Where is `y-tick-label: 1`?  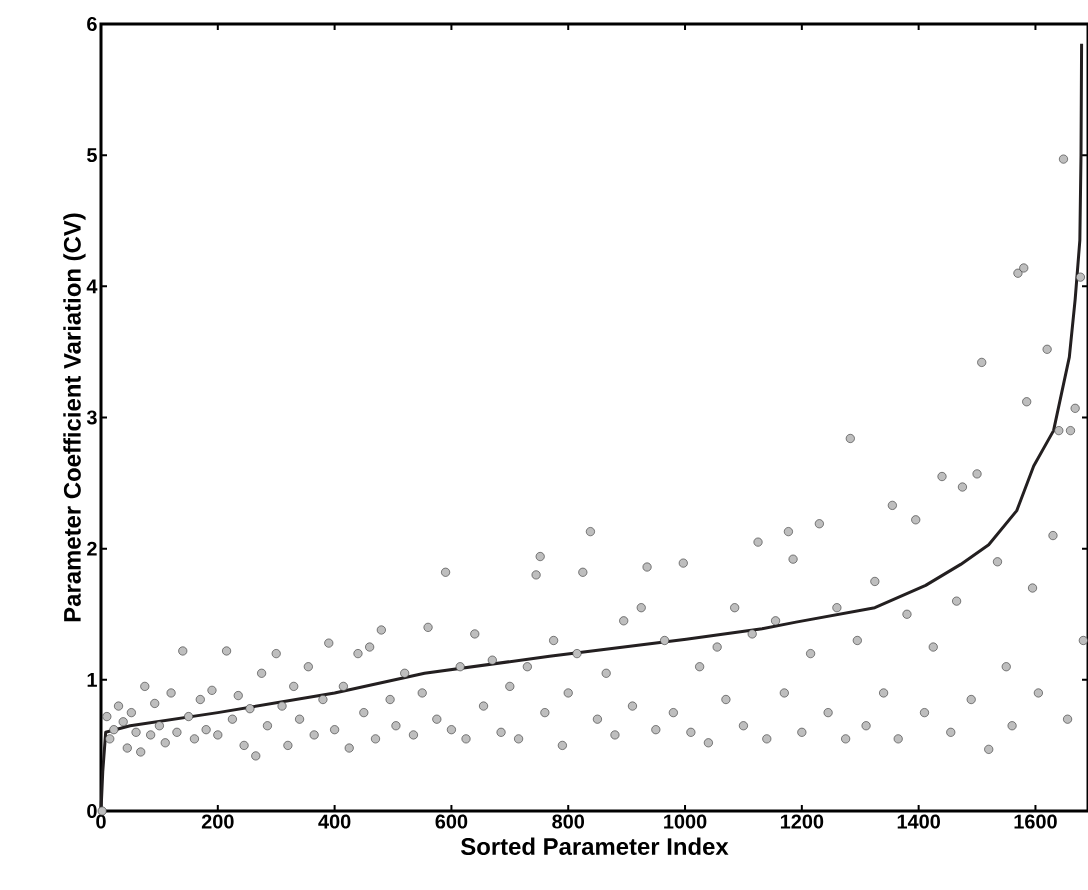 y-tick-label: 1 is located at coordinates (92, 679).